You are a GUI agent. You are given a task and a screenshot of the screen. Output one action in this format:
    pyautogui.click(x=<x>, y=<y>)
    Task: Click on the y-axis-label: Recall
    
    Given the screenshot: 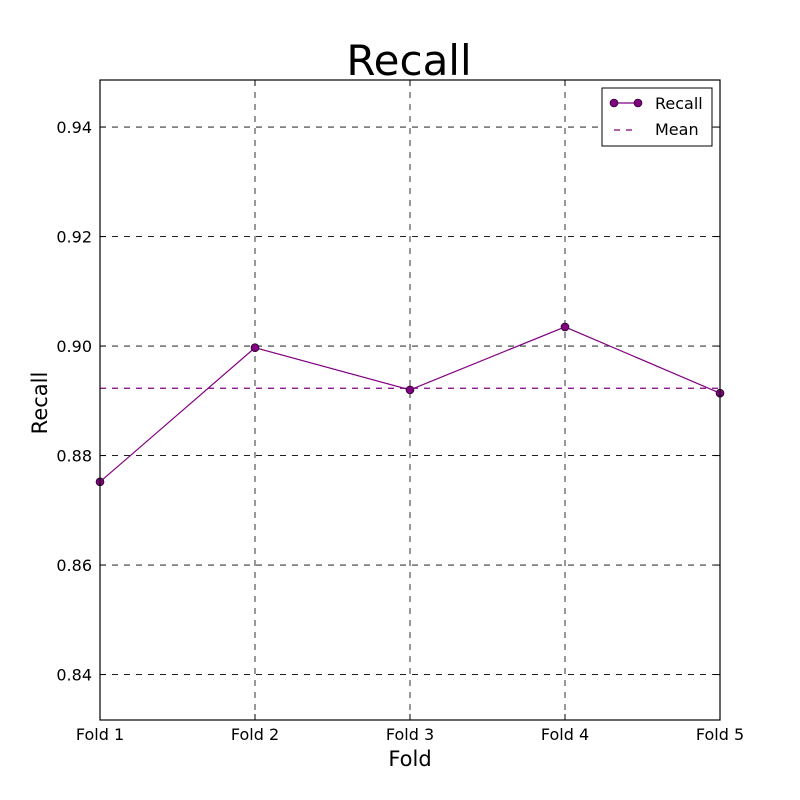 What is the action you would take?
    pyautogui.click(x=40, y=403)
    